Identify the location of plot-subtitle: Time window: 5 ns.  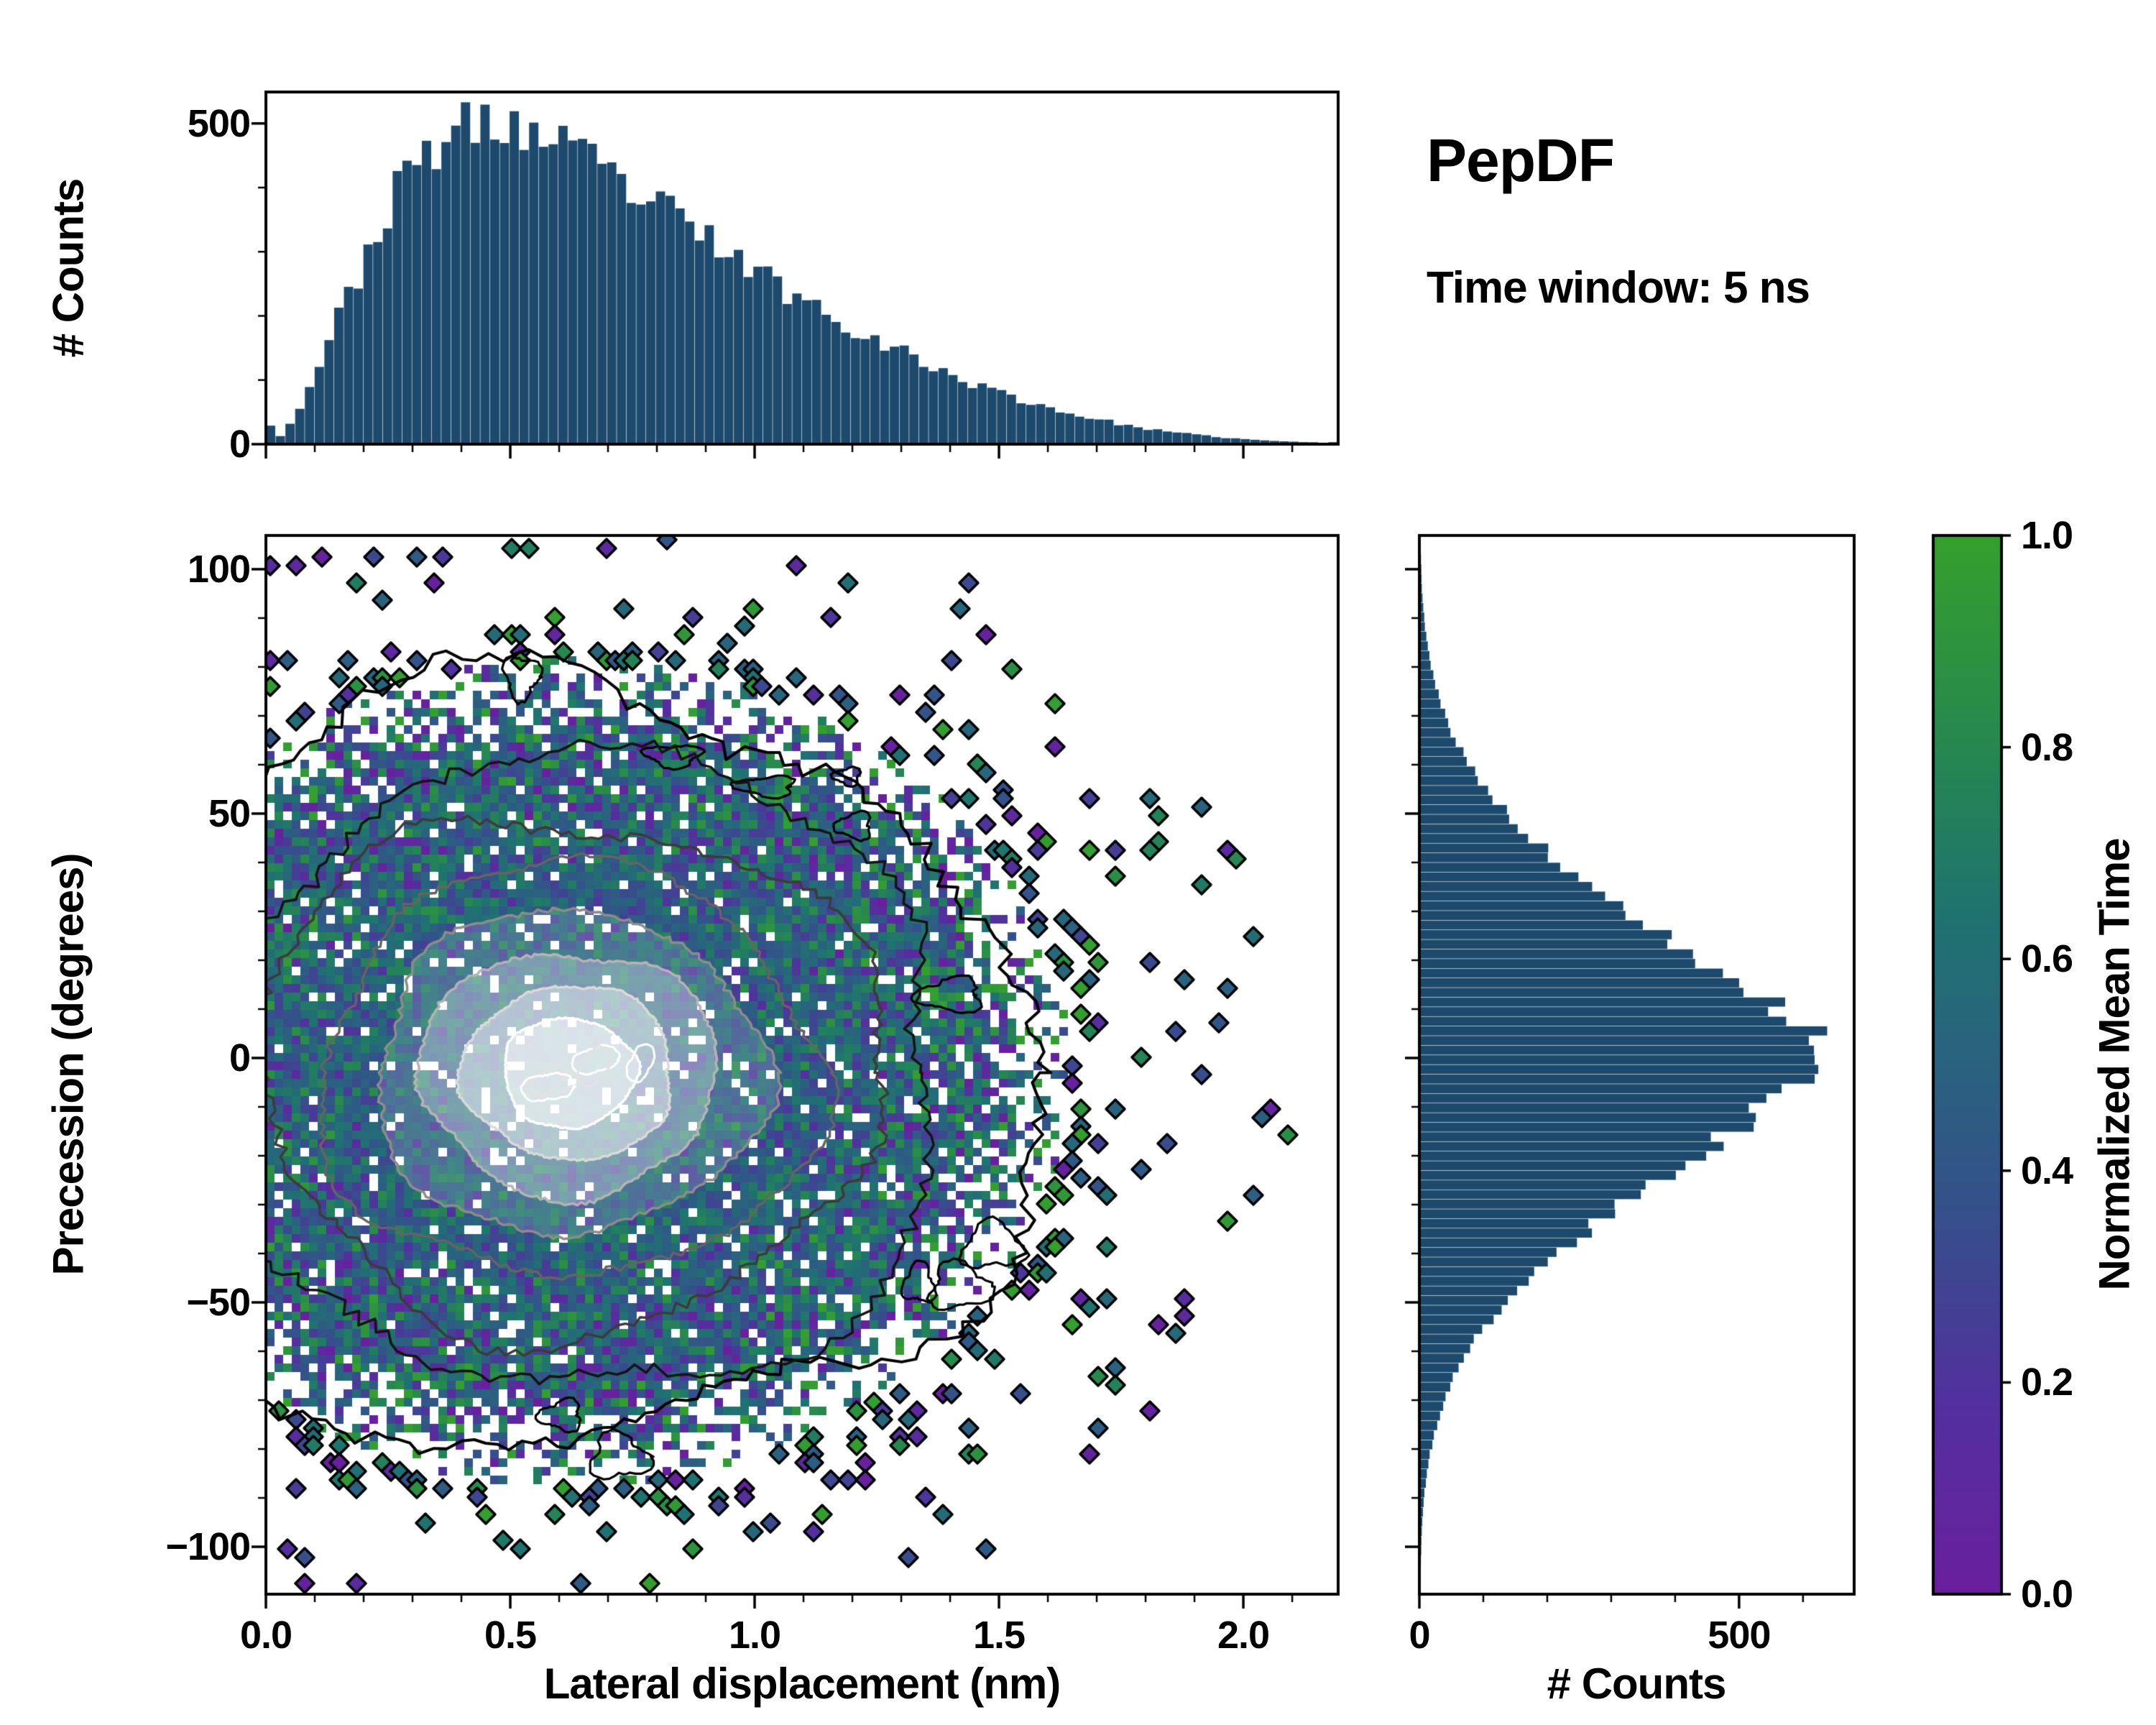
(1618, 288).